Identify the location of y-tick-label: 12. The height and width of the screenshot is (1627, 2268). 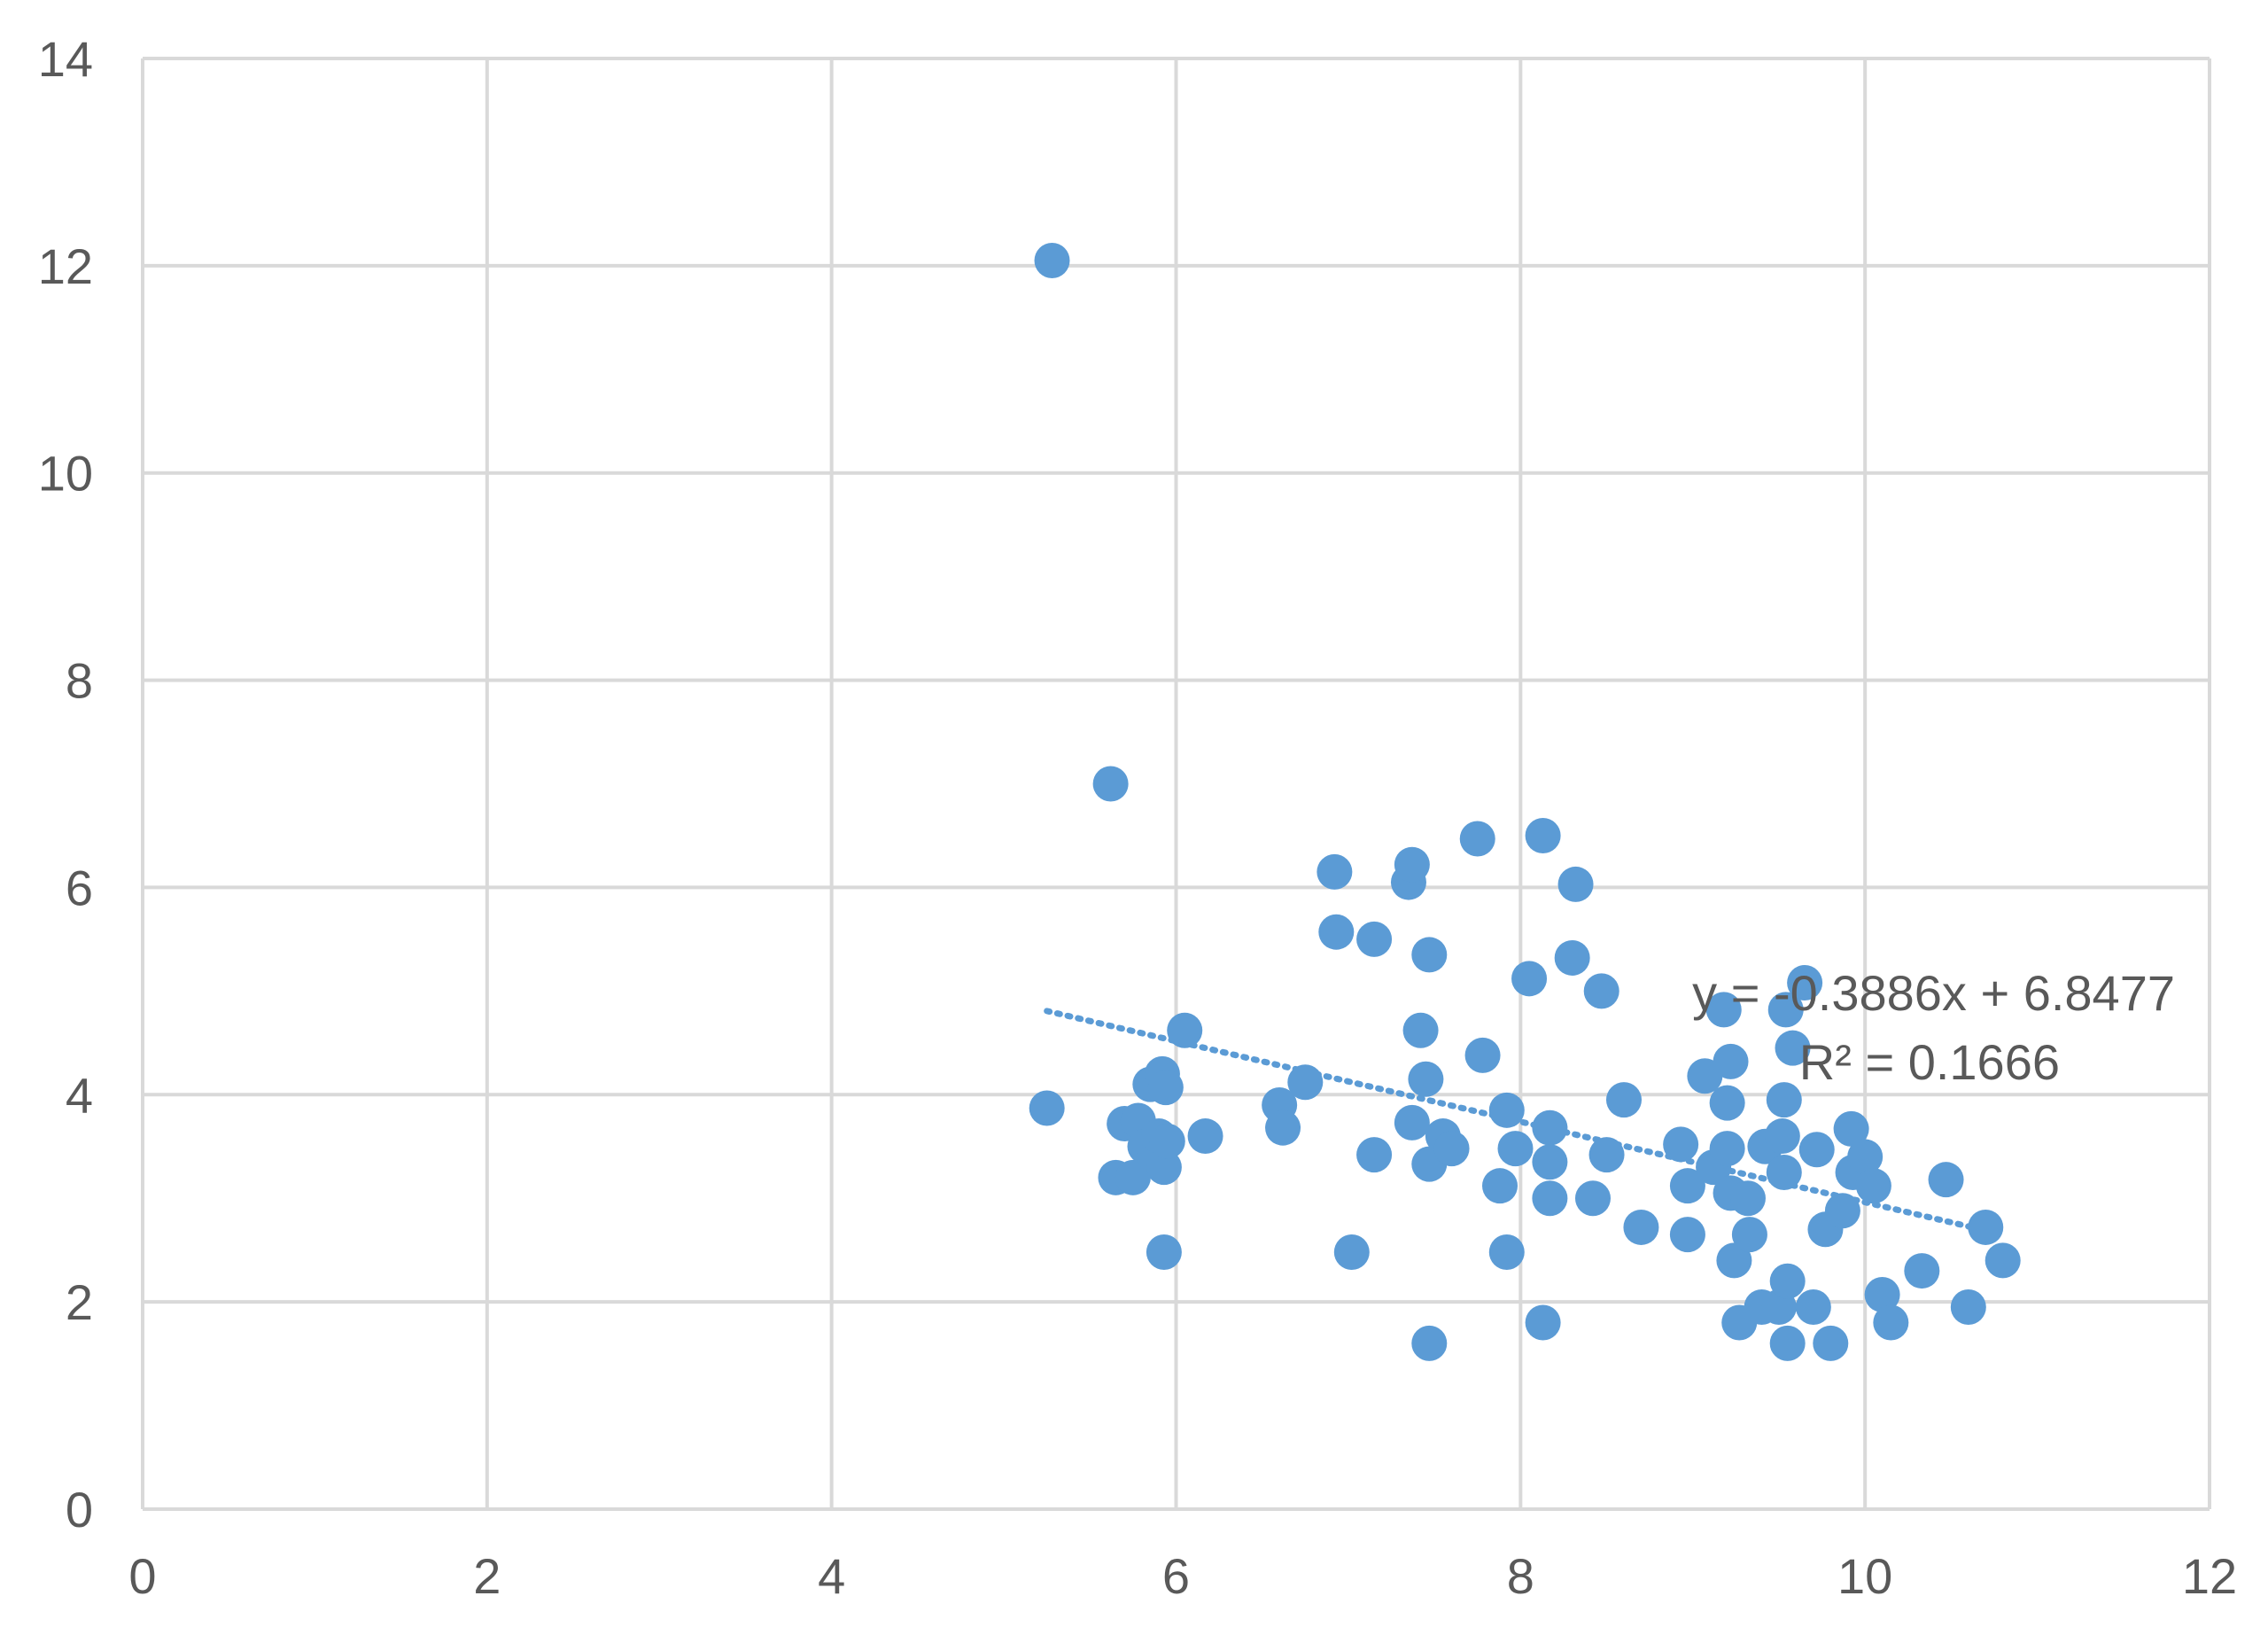
(65, 266).